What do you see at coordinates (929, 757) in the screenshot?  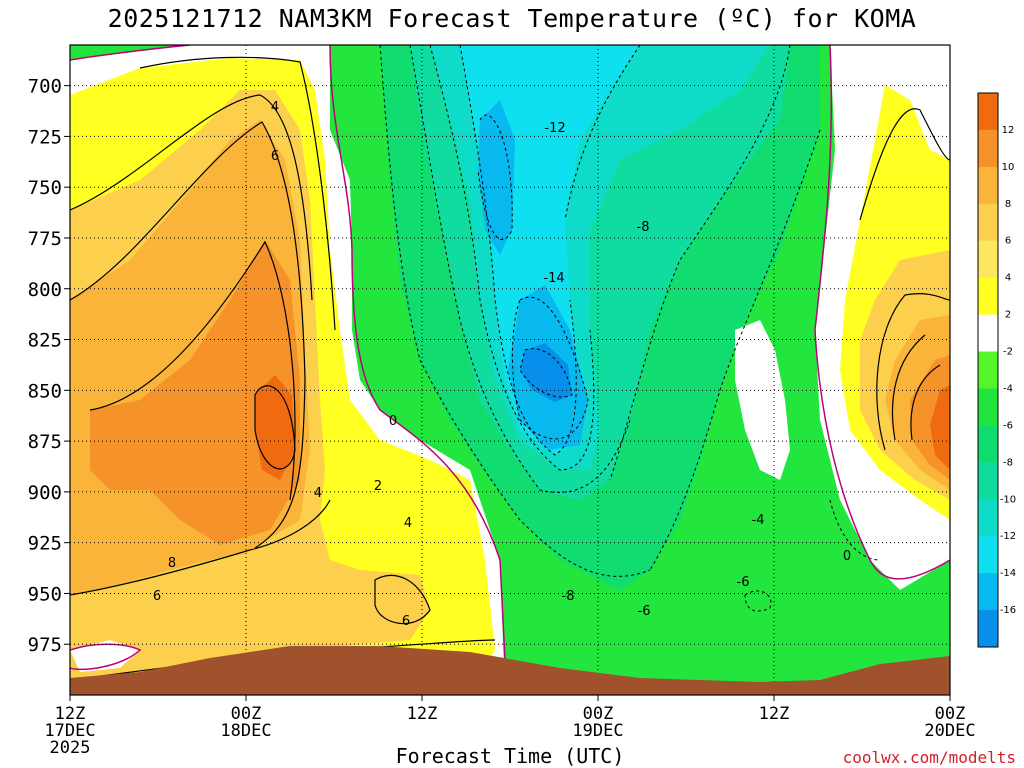 I see `credit-link: coolwx.com/modelts` at bounding box center [929, 757].